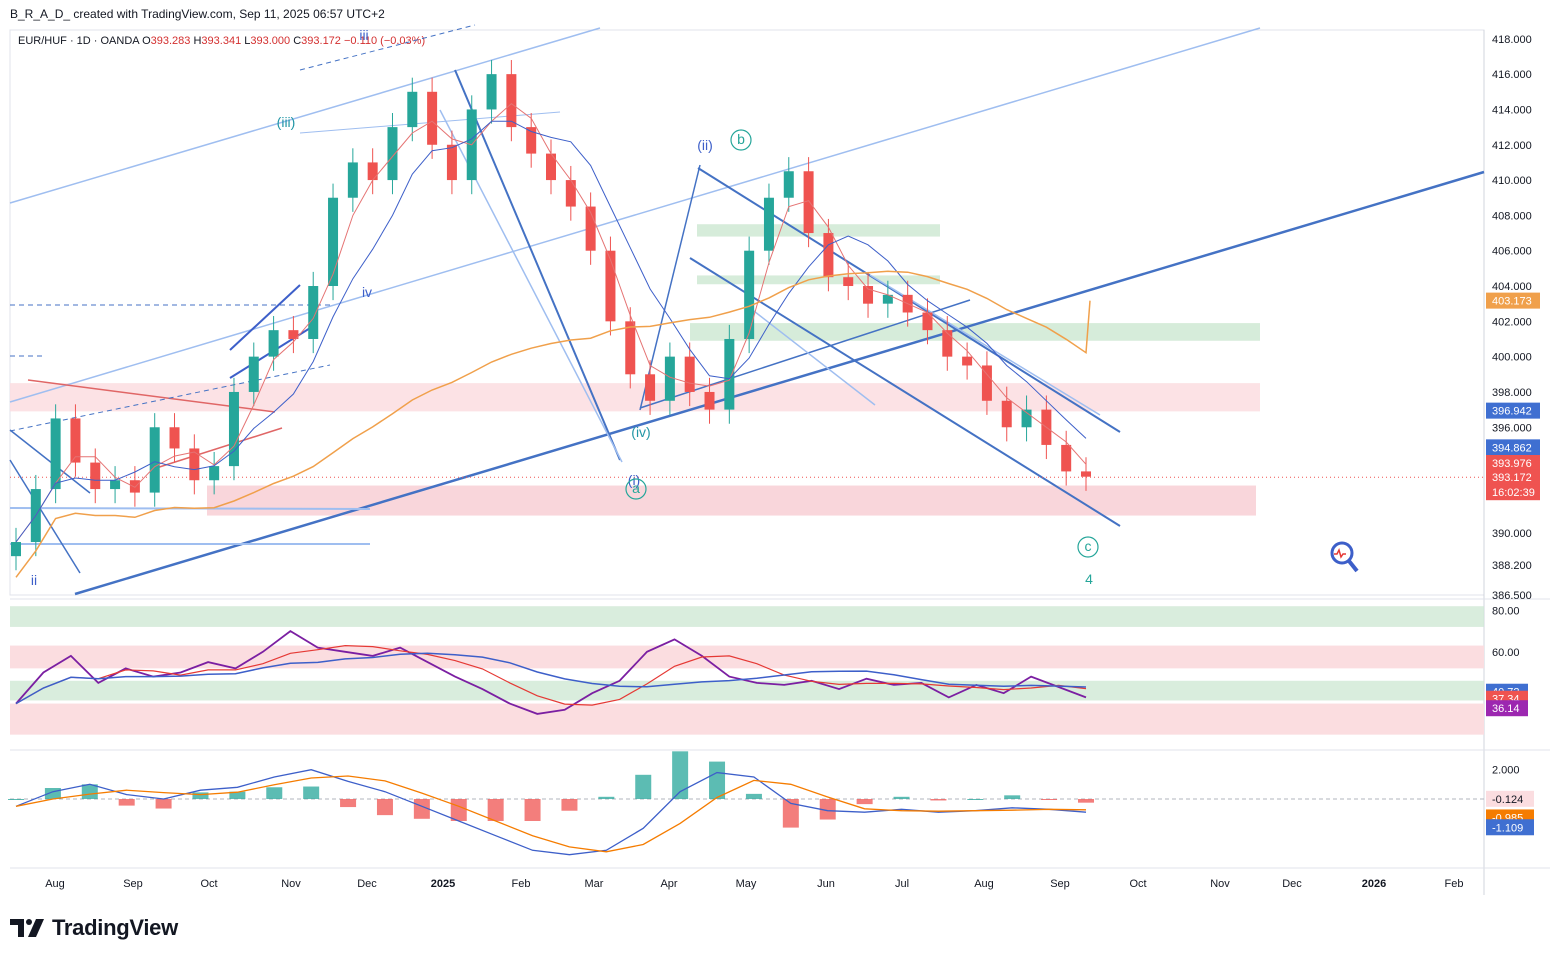 The image size is (1560, 957). Describe the element at coordinates (826, 884) in the screenshot. I see `time-axis-label: Jun` at that location.